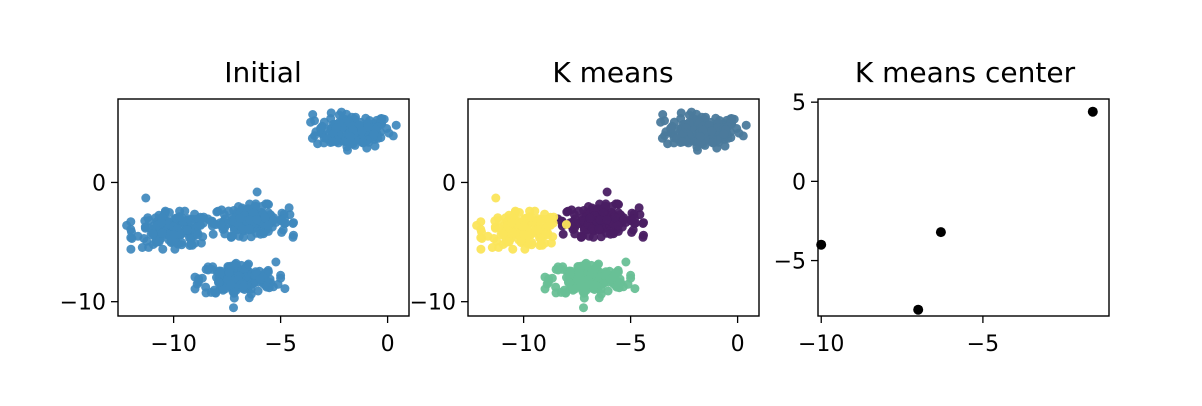 Image resolution: width=1202 pixels, height=406 pixels. Describe the element at coordinates (799, 103) in the screenshot. I see `y-tick-label: 5` at that location.